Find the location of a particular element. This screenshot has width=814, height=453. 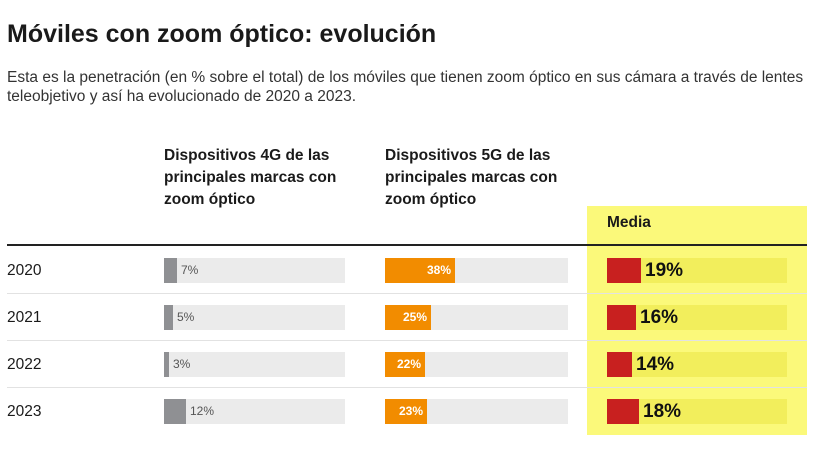

year-label: 2022 is located at coordinates (24, 364).